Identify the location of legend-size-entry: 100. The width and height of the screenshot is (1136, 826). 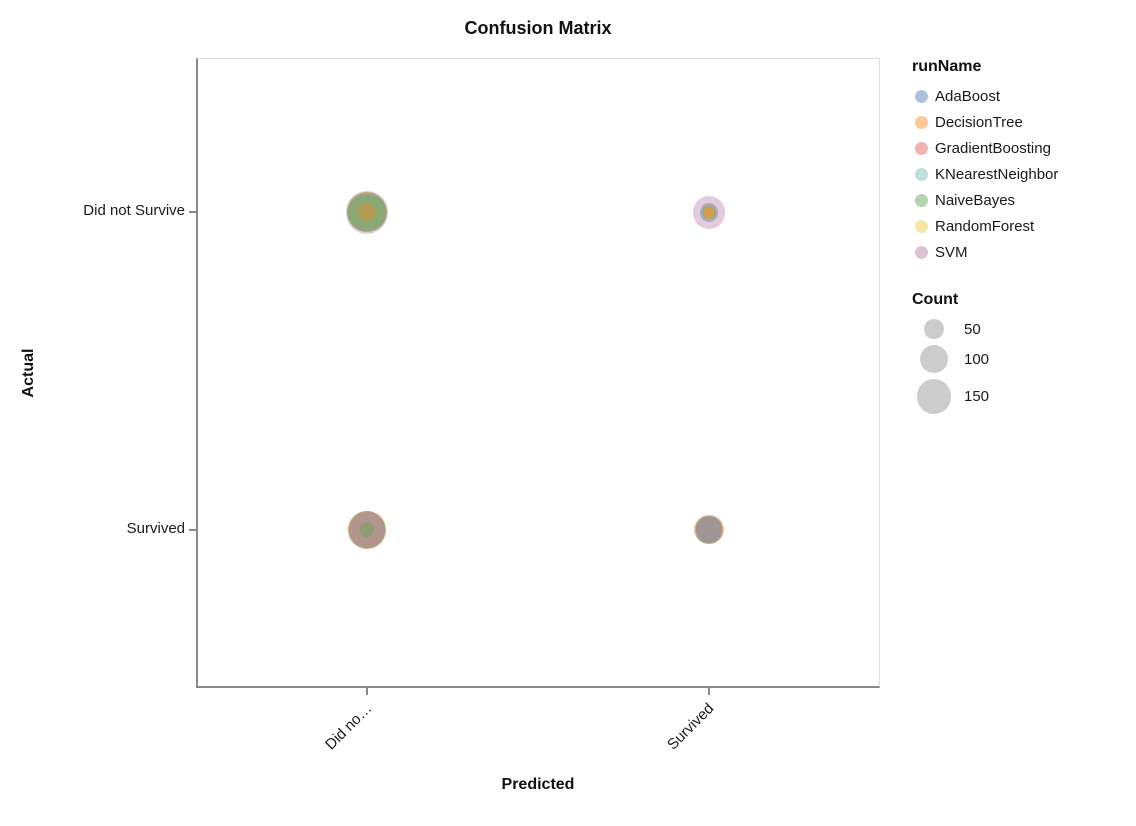
(1022, 359).